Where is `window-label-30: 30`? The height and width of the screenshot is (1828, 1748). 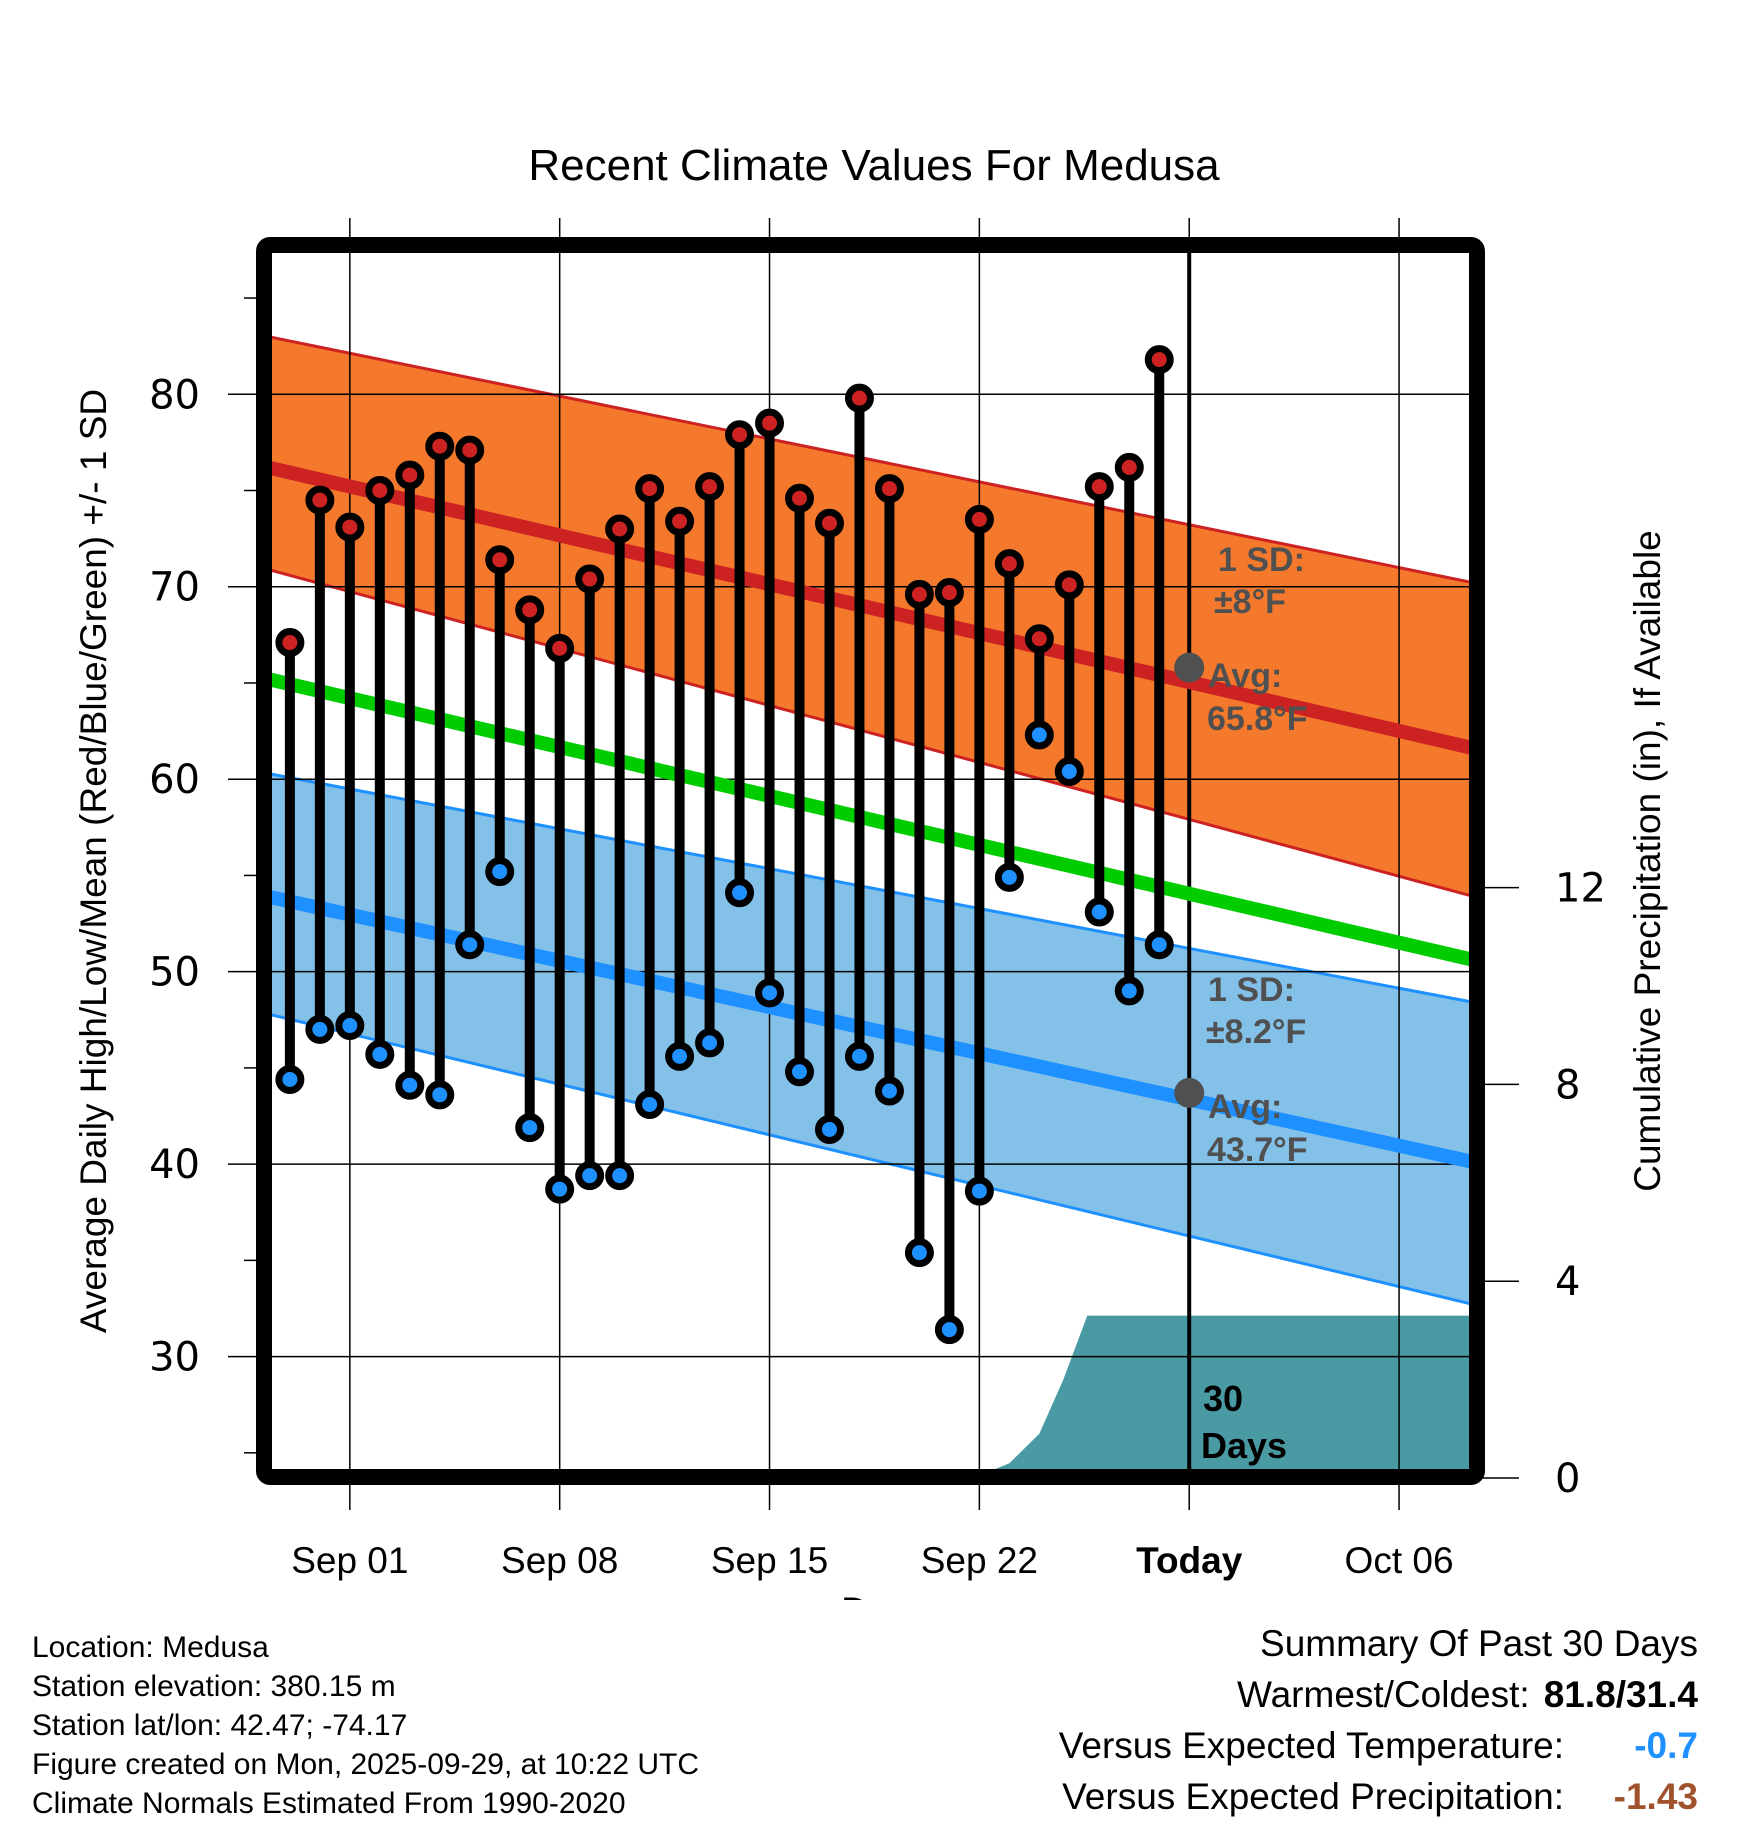
window-label-30: 30 is located at coordinates (1223, 1398).